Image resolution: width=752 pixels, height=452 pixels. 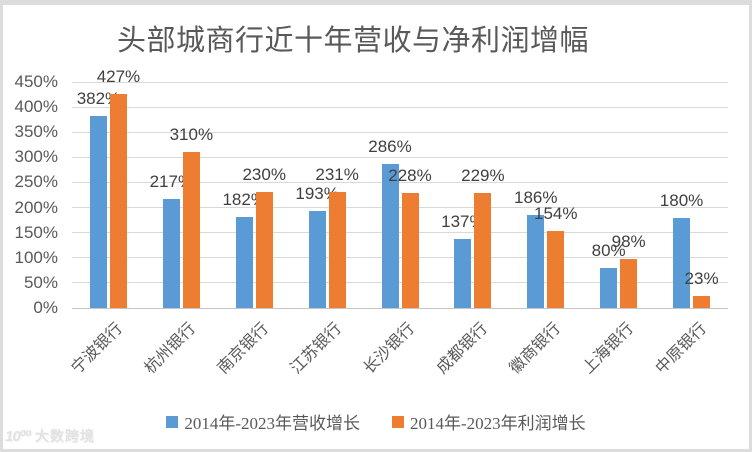 What do you see at coordinates (264, 175) in the screenshot?
I see `data-label: 230%` at bounding box center [264, 175].